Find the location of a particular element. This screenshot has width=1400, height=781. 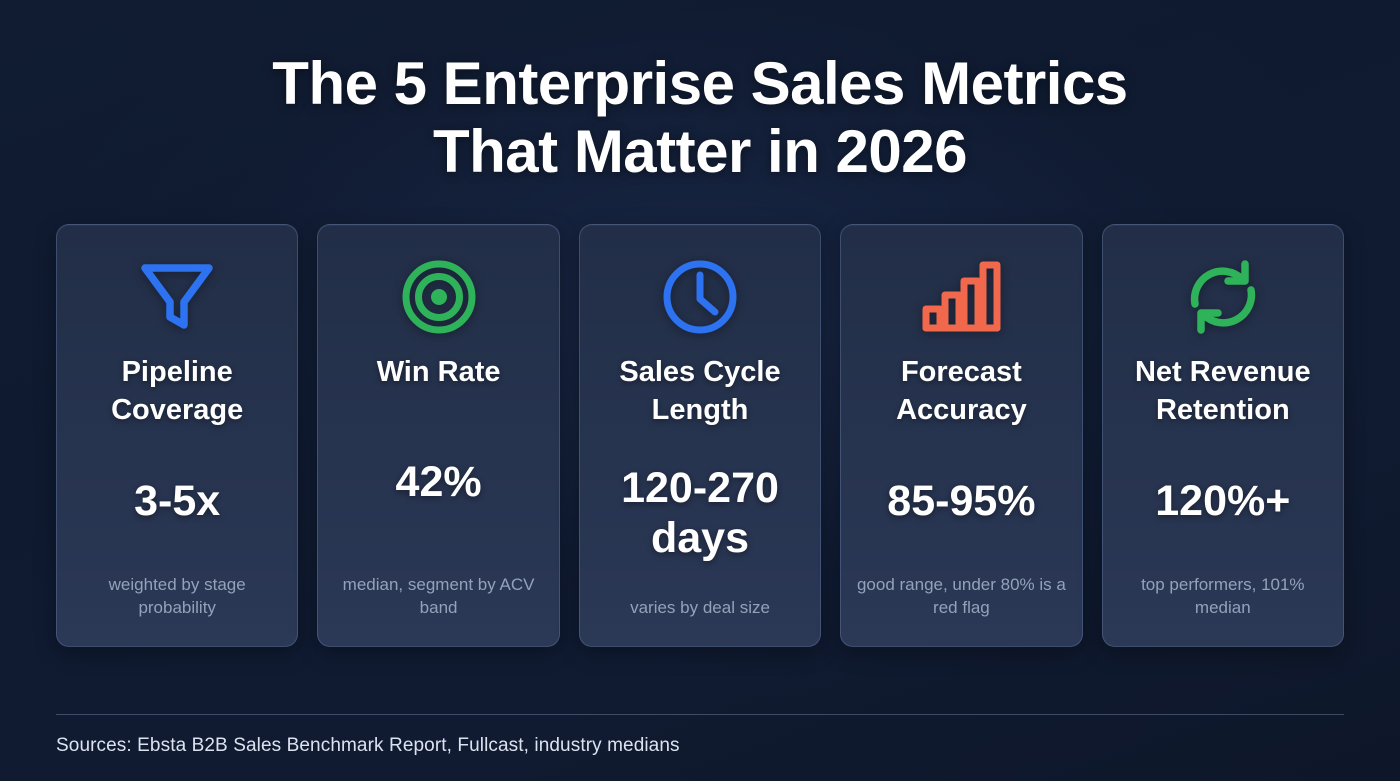

metric-value: 120%+ is located at coordinates (1223, 501).